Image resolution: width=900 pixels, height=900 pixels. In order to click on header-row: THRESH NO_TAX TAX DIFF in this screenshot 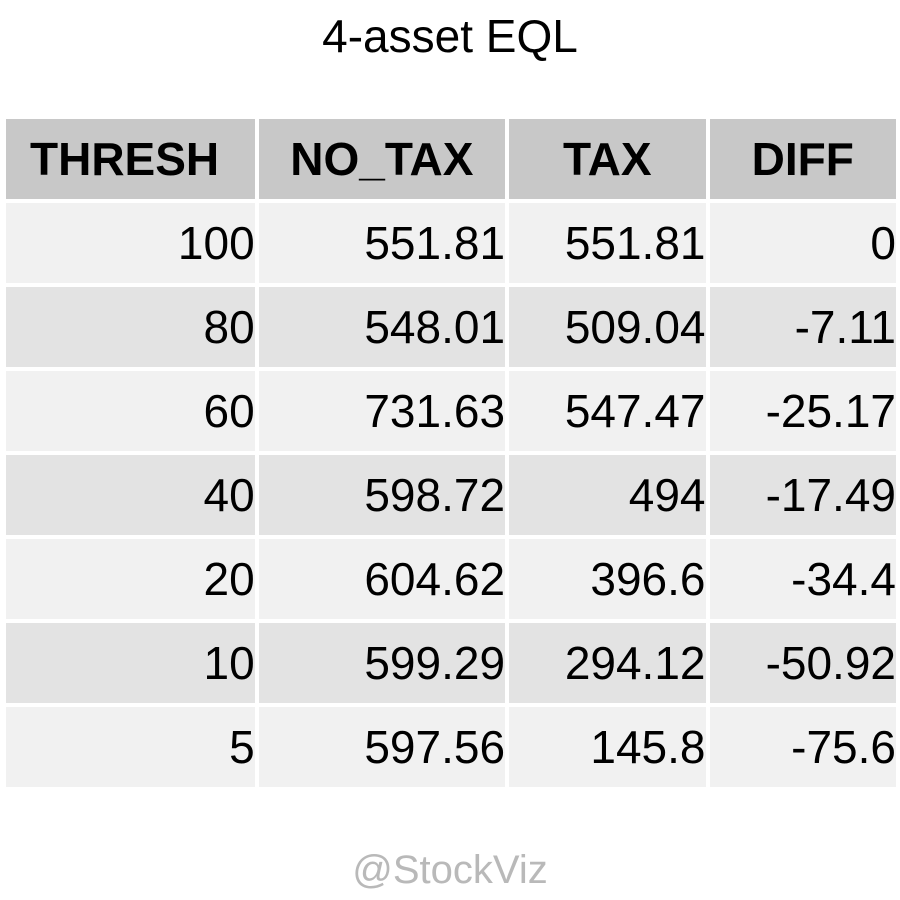, I will do `click(451, 159)`.